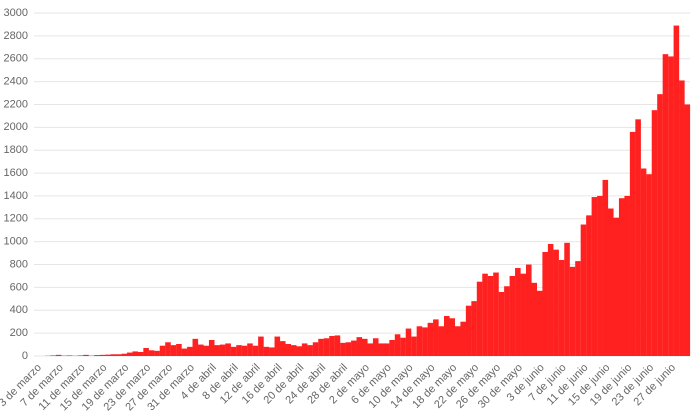 The height and width of the screenshot is (414, 698). Describe the element at coordinates (16, 104) in the screenshot. I see `y-tick-label: 2200` at that location.